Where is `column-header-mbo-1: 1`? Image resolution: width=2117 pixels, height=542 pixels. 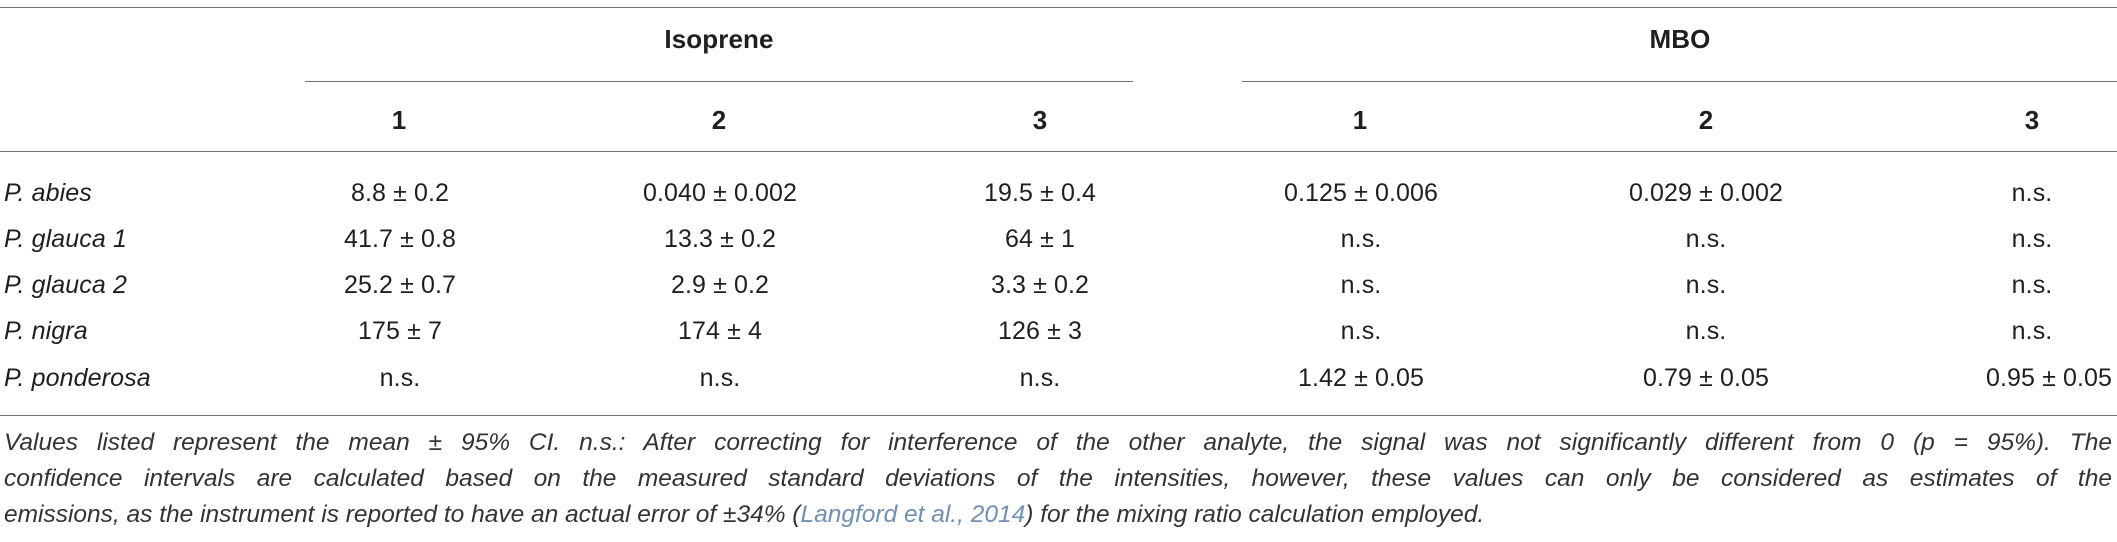 column-header-mbo-1: 1 is located at coordinates (1360, 120).